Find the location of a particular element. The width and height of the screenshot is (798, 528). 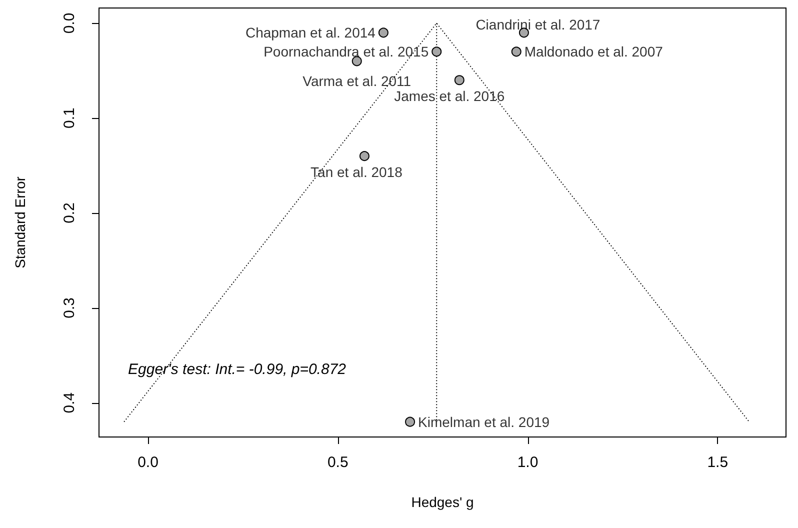

y-tick-label: 0.4 is located at coordinates (69, 403).